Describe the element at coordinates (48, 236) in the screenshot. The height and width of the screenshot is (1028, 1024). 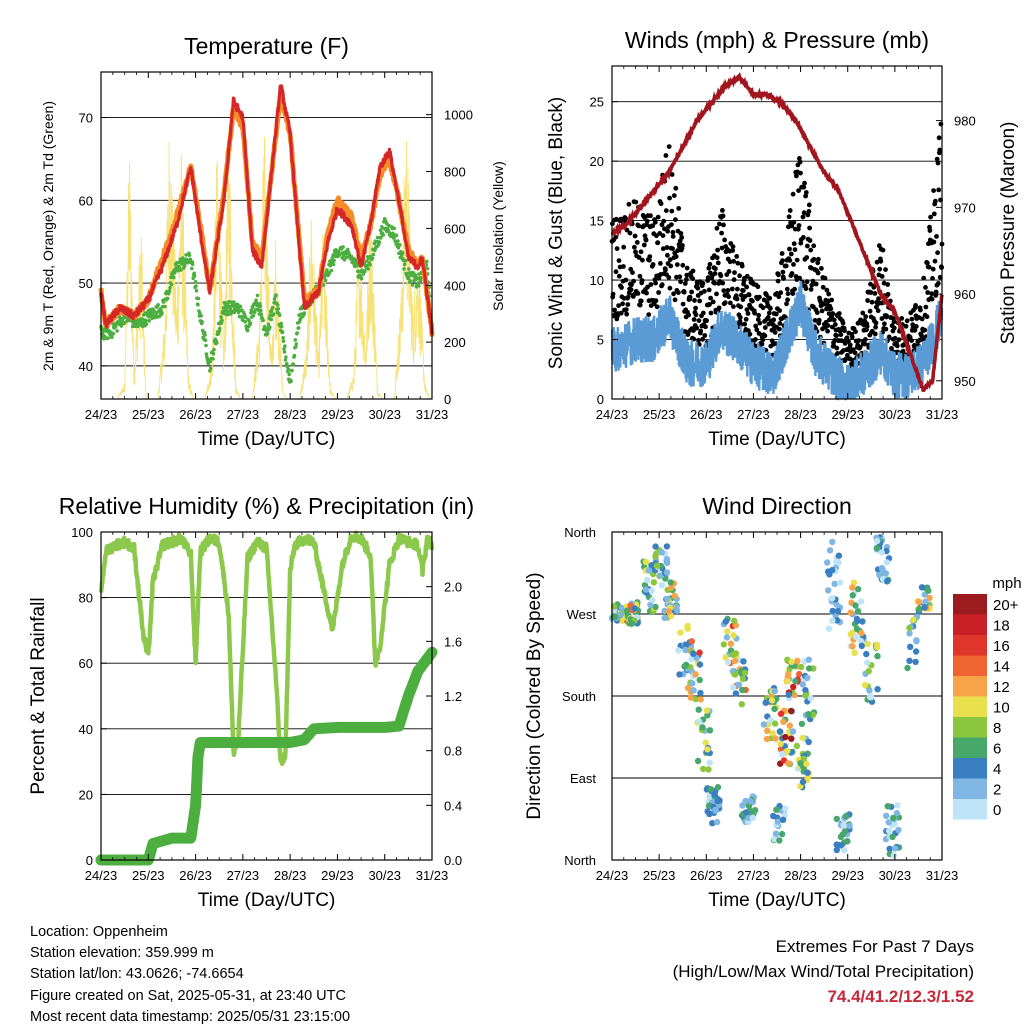
I see `y-axis-label: 2m & 9m T (Red, Orange) & 2m Td (Green)` at that location.